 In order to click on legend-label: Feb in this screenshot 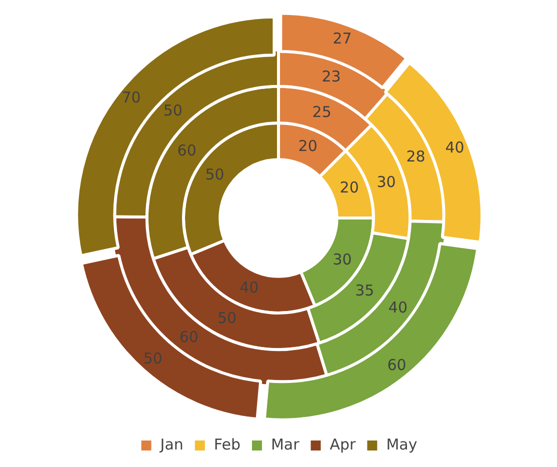, I will do `click(227, 444)`.